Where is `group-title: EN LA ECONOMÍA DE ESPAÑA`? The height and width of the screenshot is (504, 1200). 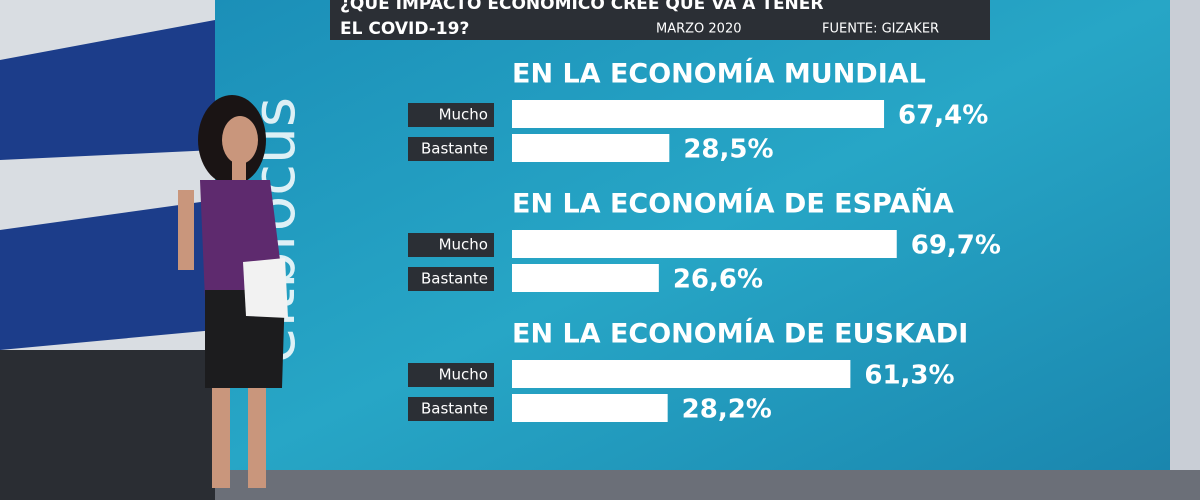 group-title: EN LA ECONOMÍA DE ESPAÑA is located at coordinates (733, 204).